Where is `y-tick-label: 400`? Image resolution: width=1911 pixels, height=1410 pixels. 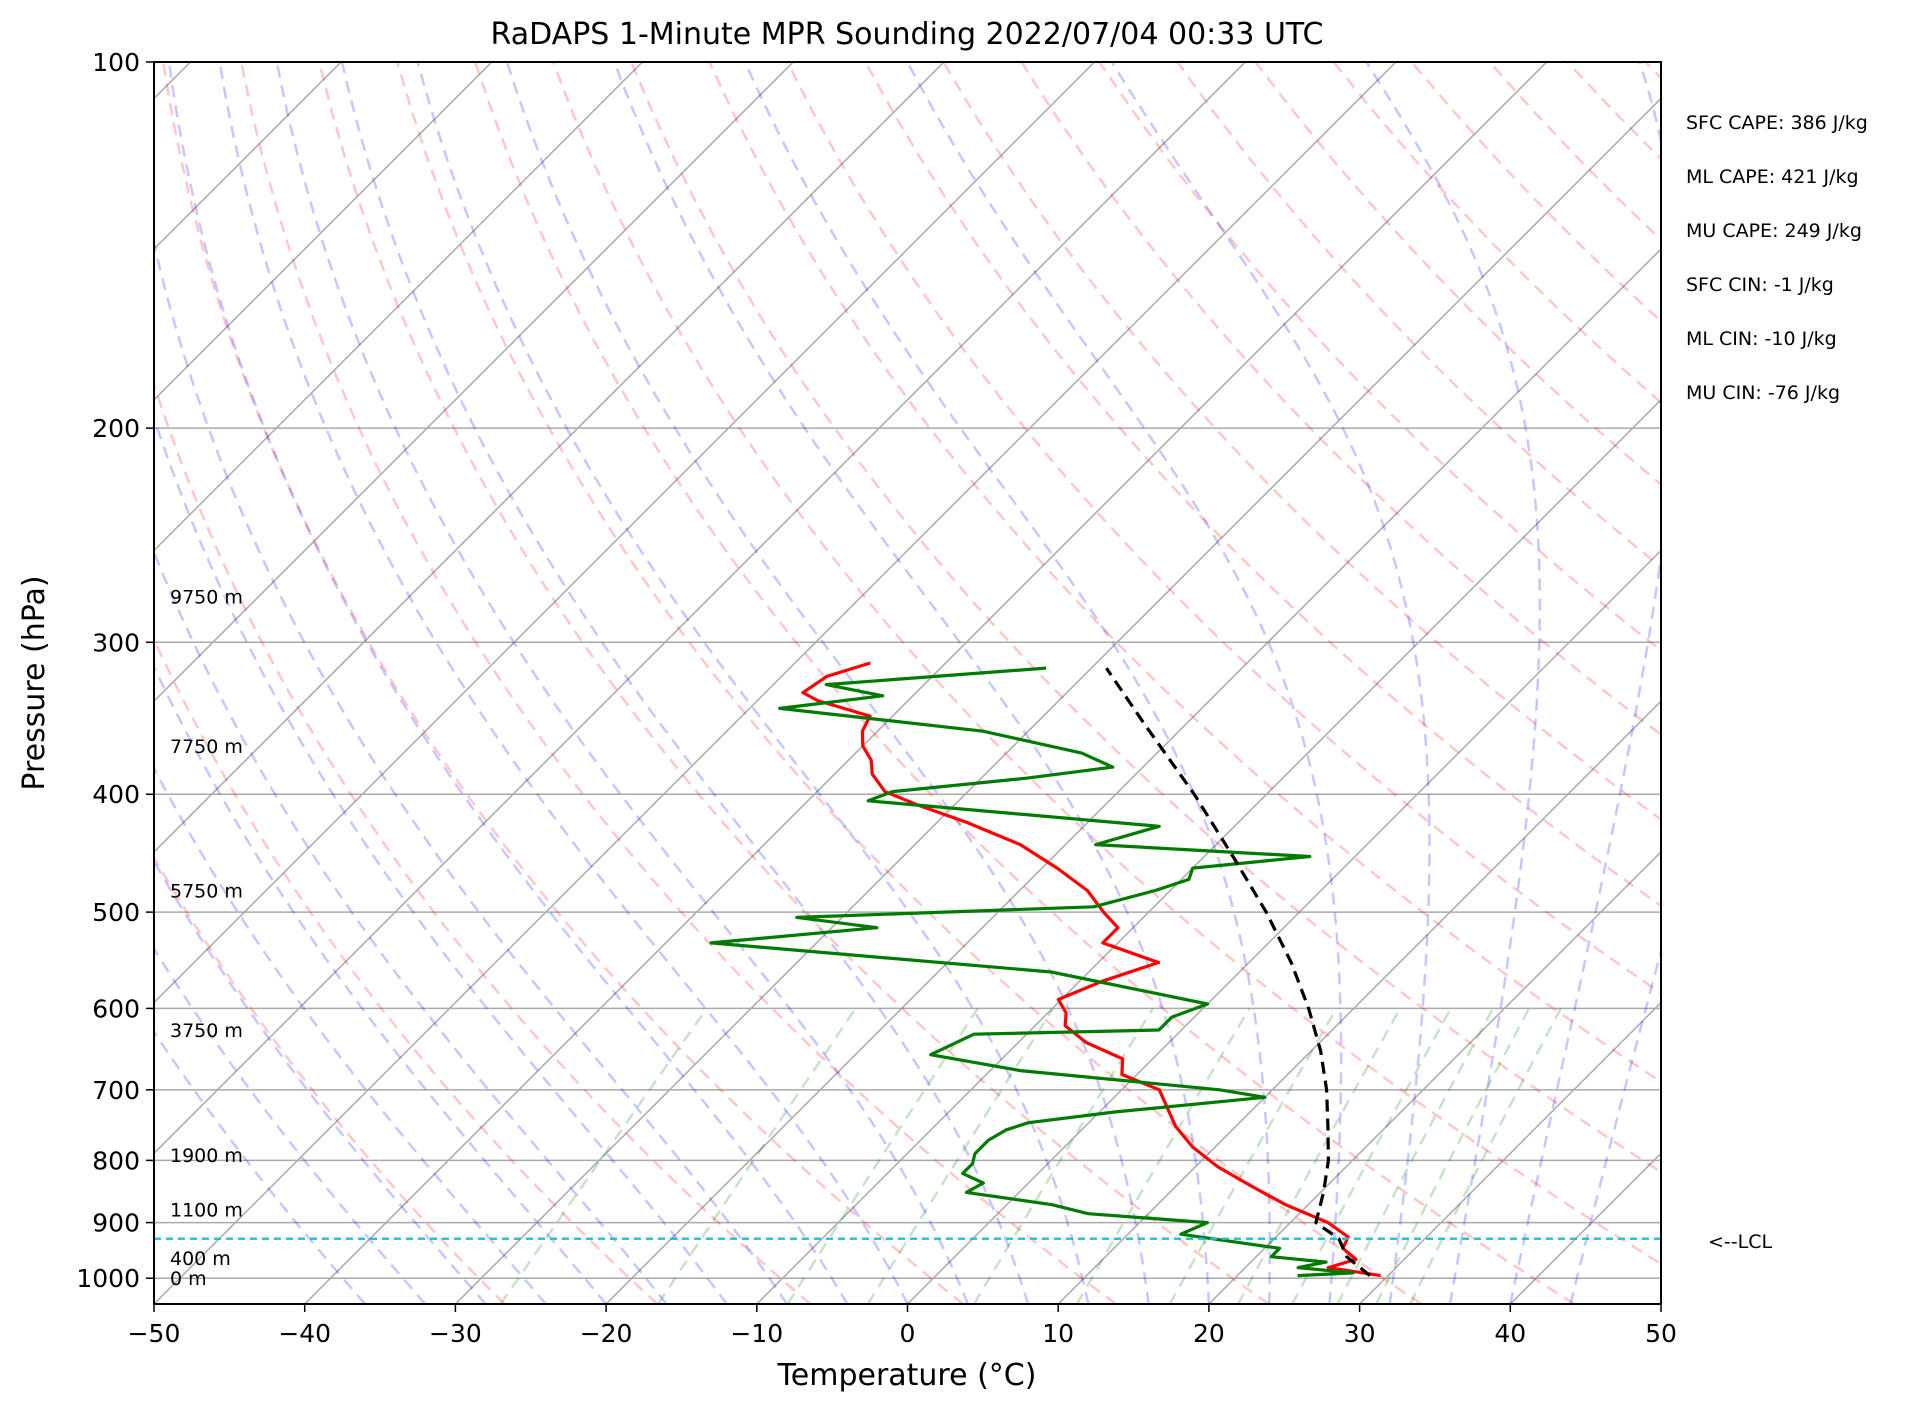 y-tick-label: 400 is located at coordinates (116, 794).